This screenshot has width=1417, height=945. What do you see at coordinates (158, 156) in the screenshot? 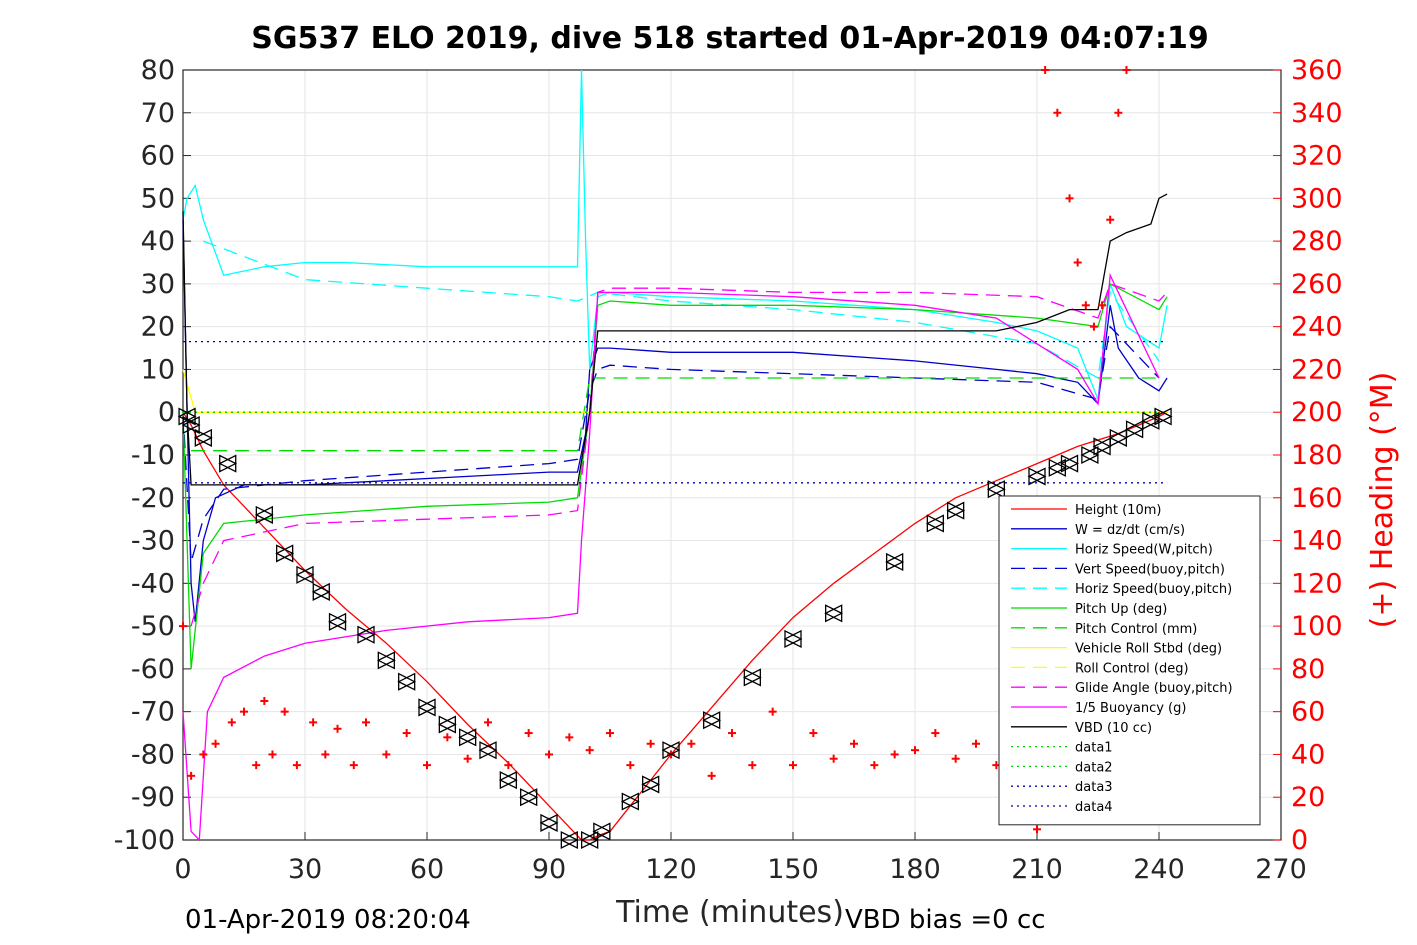
I see `y-tick-label: 60` at bounding box center [158, 156].